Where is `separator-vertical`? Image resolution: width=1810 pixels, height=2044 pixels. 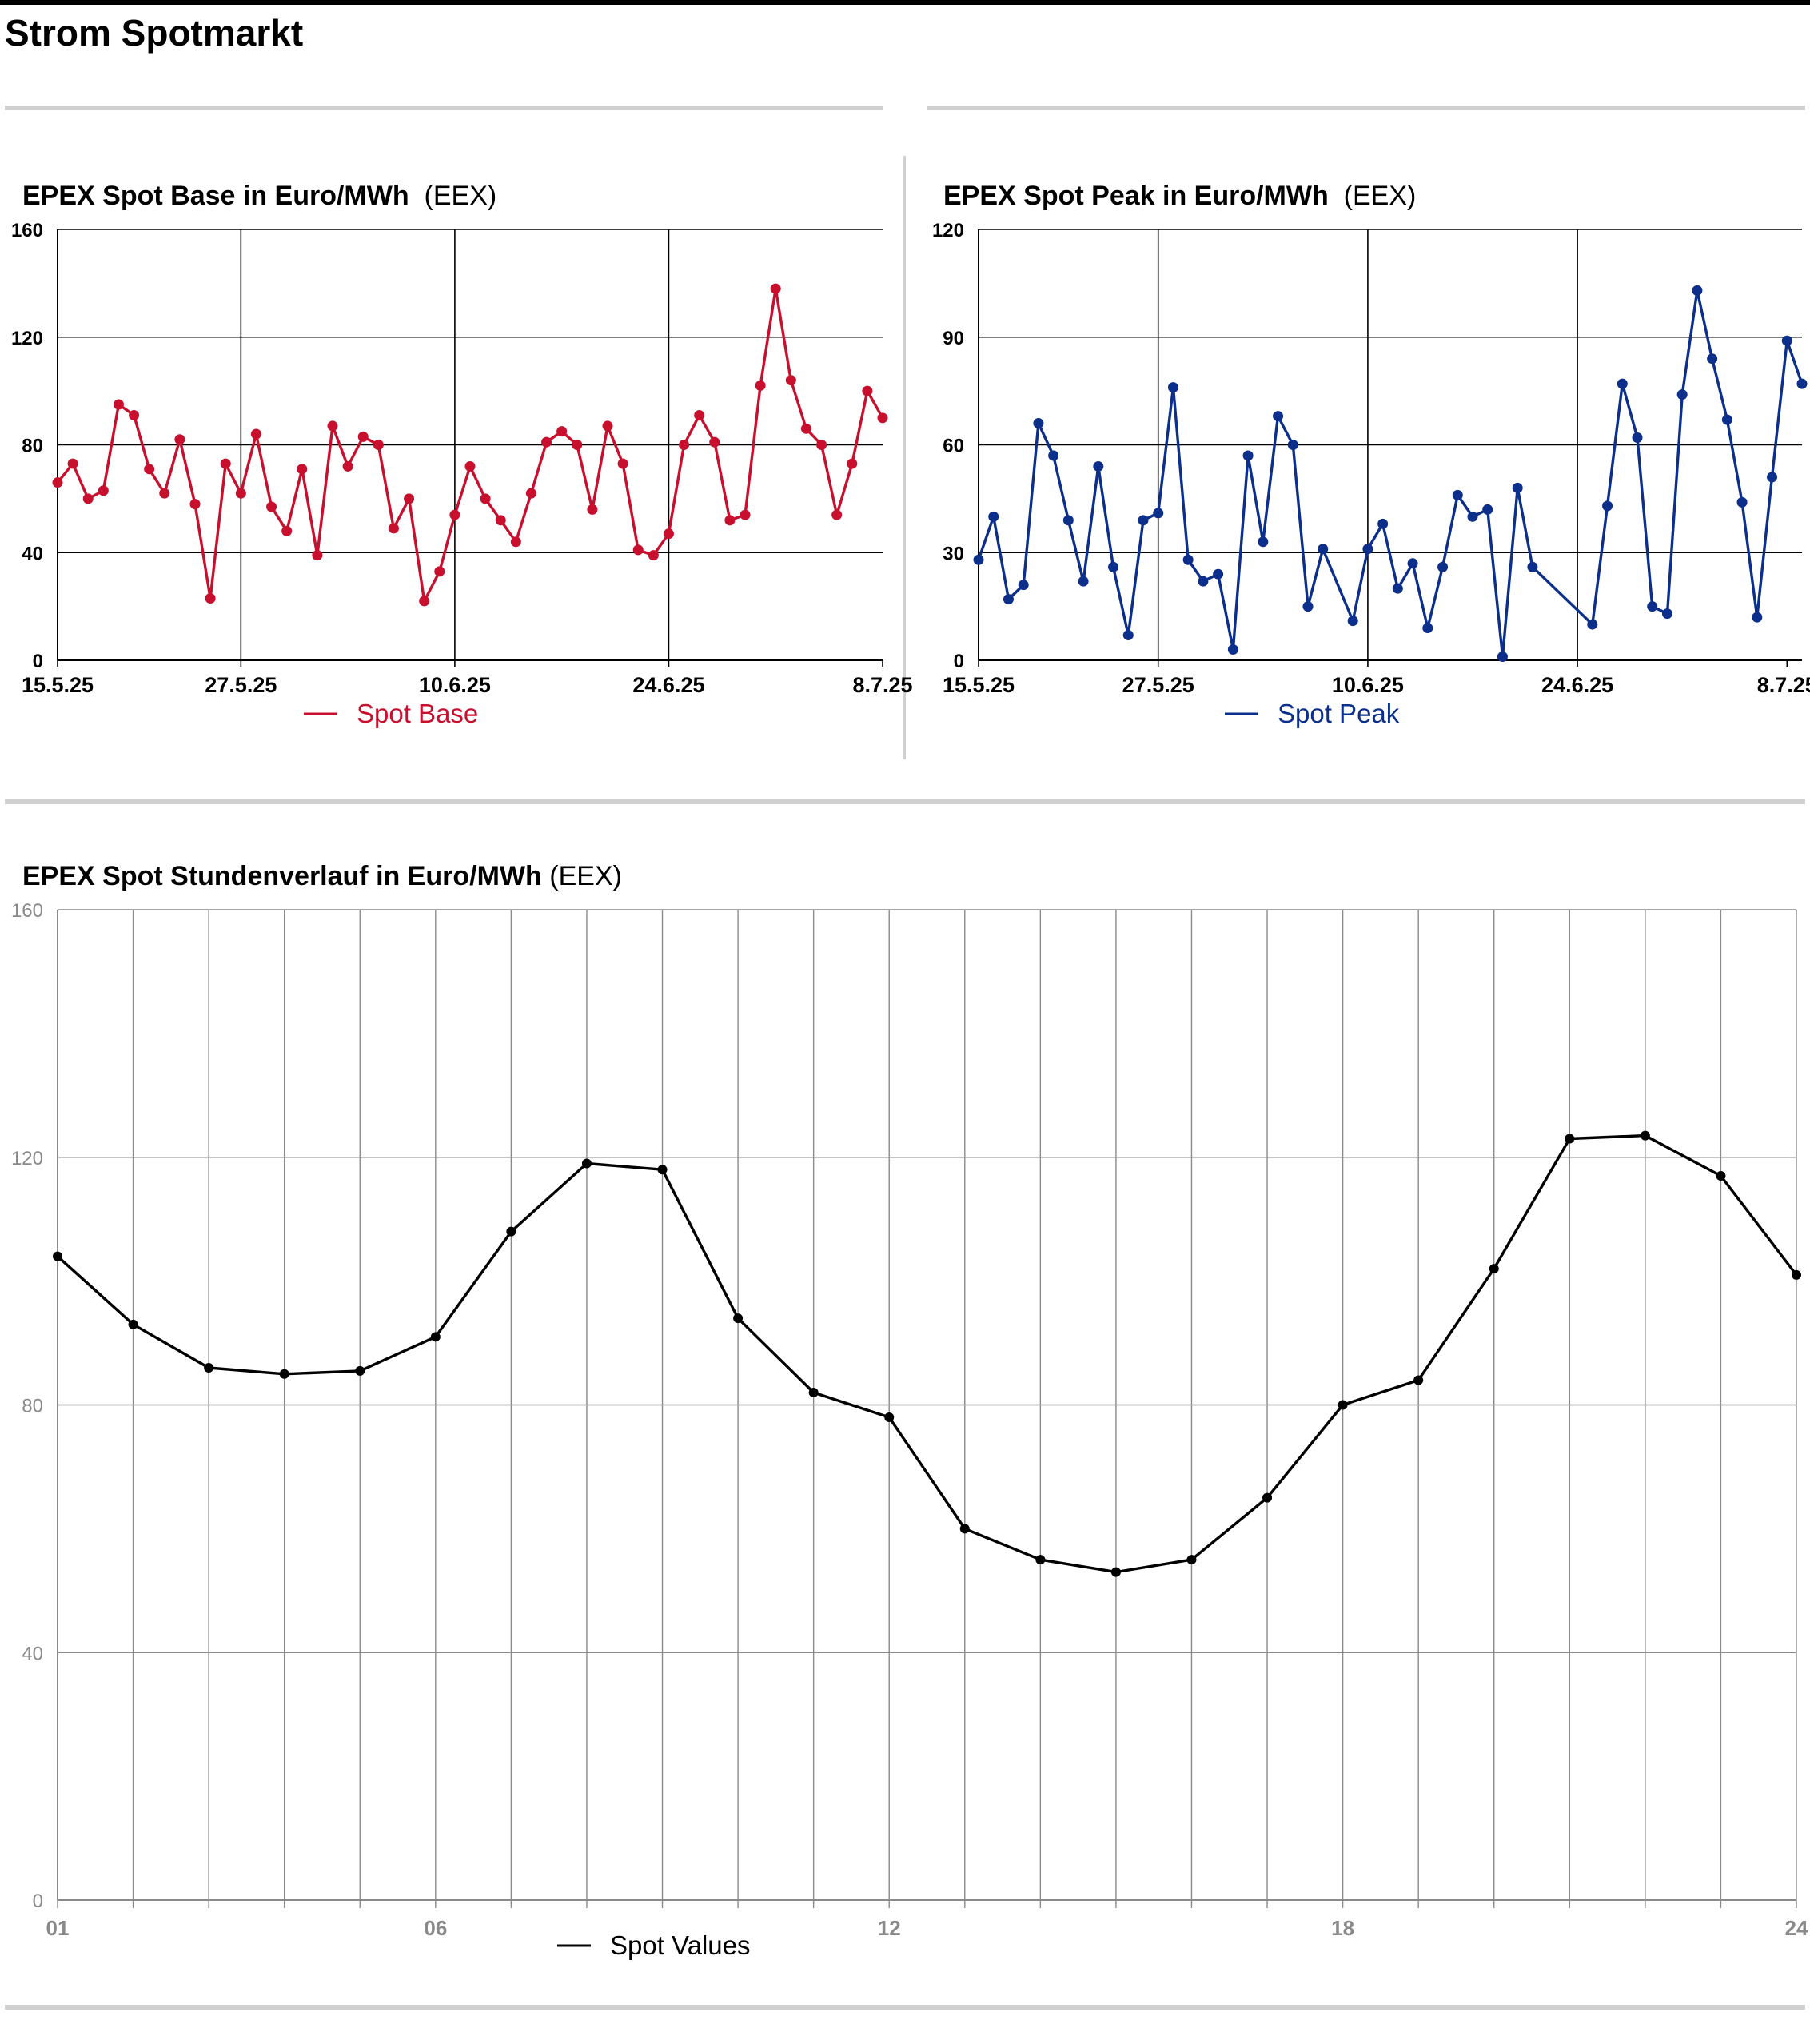 separator-vertical is located at coordinates (904, 457).